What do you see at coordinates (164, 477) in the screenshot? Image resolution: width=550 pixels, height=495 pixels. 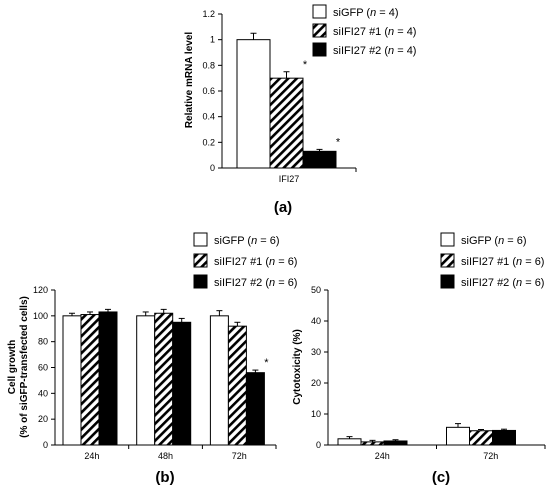 I see `panel-label: (b)` at bounding box center [164, 477].